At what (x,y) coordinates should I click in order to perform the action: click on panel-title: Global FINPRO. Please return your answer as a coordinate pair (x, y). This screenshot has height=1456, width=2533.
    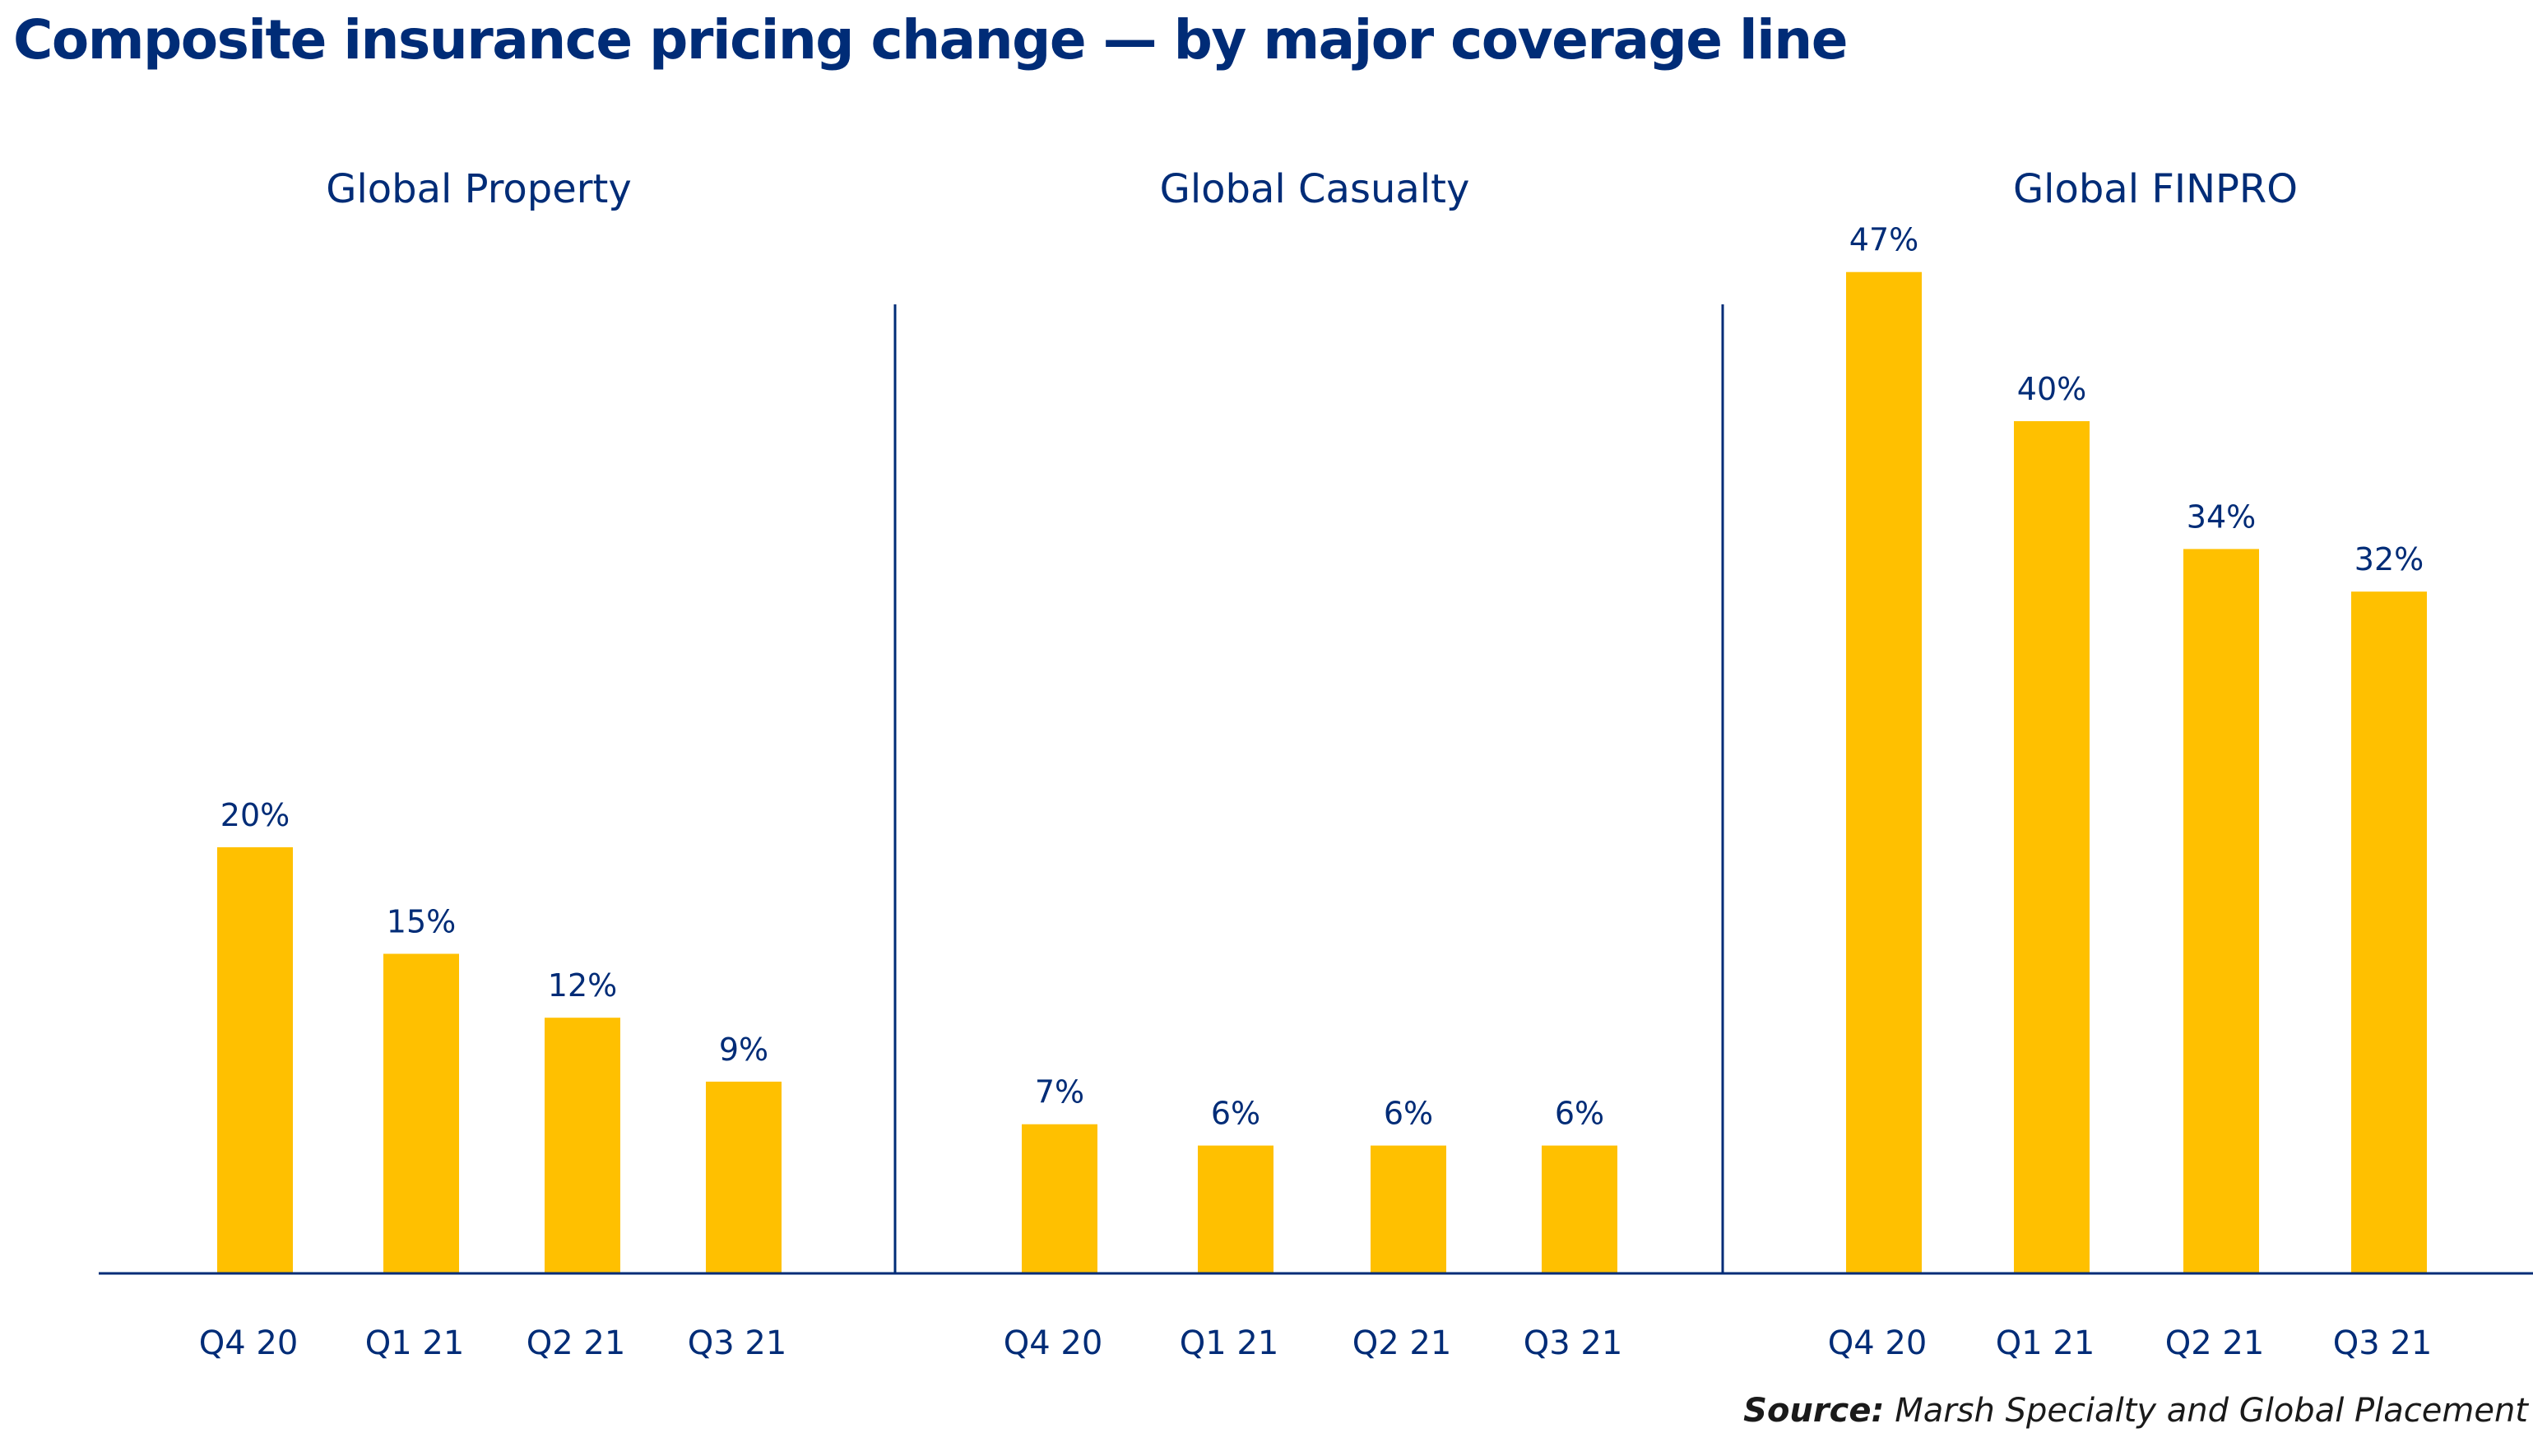
    Looking at the image, I should click on (2155, 189).